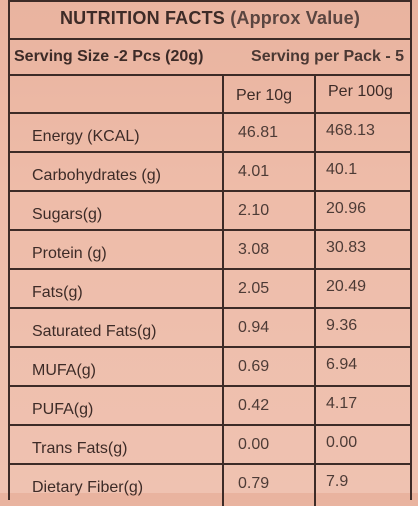  What do you see at coordinates (210, 367) in the screenshot?
I see `table-row: MUFA(g) 0.69 6.94` at bounding box center [210, 367].